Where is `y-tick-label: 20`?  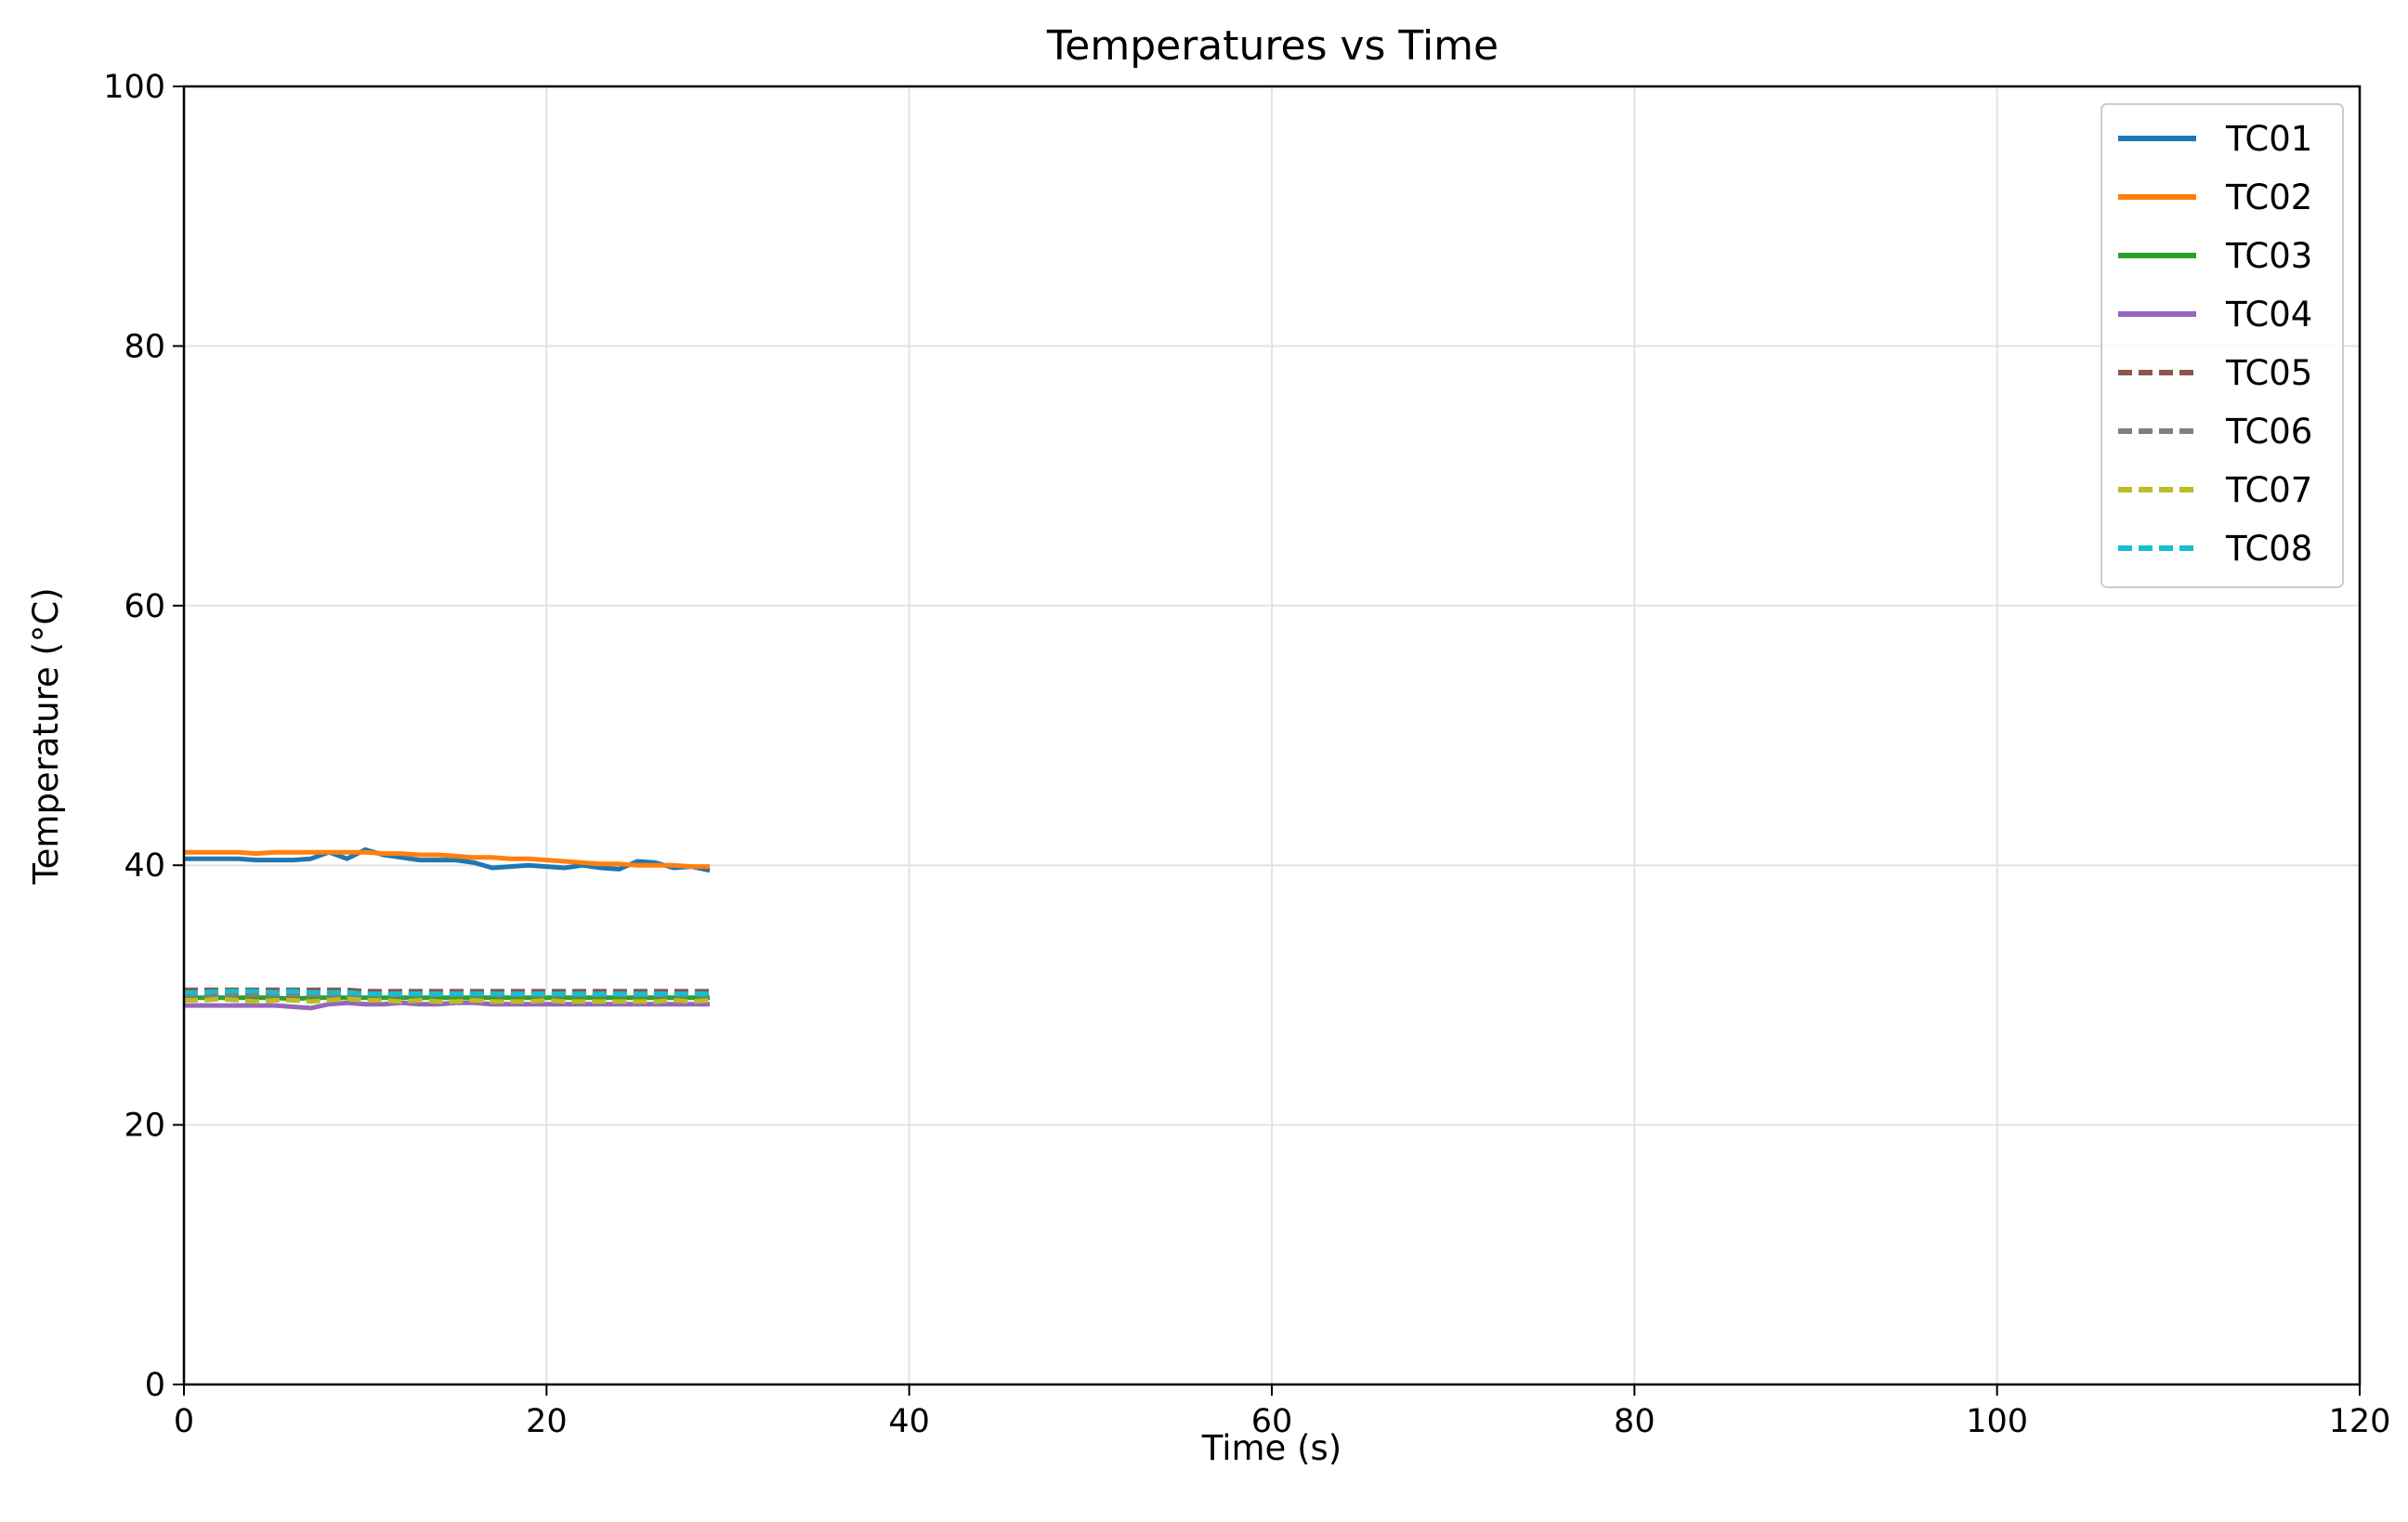
y-tick-label: 20 is located at coordinates (144, 1127).